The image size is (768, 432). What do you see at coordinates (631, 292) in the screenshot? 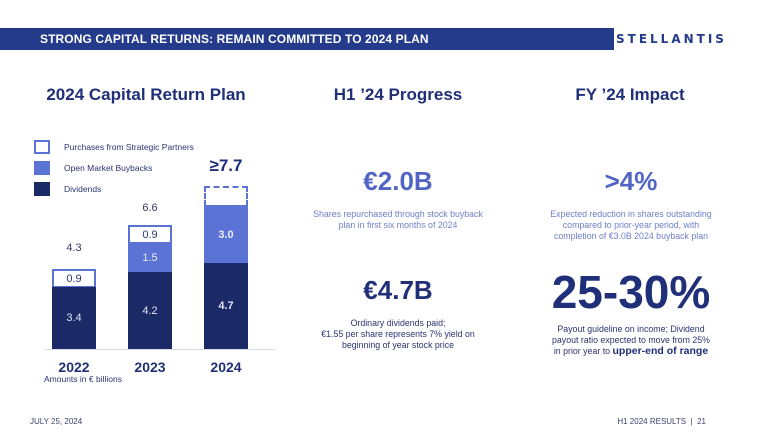
I see `kpi-value: 25-30%` at bounding box center [631, 292].